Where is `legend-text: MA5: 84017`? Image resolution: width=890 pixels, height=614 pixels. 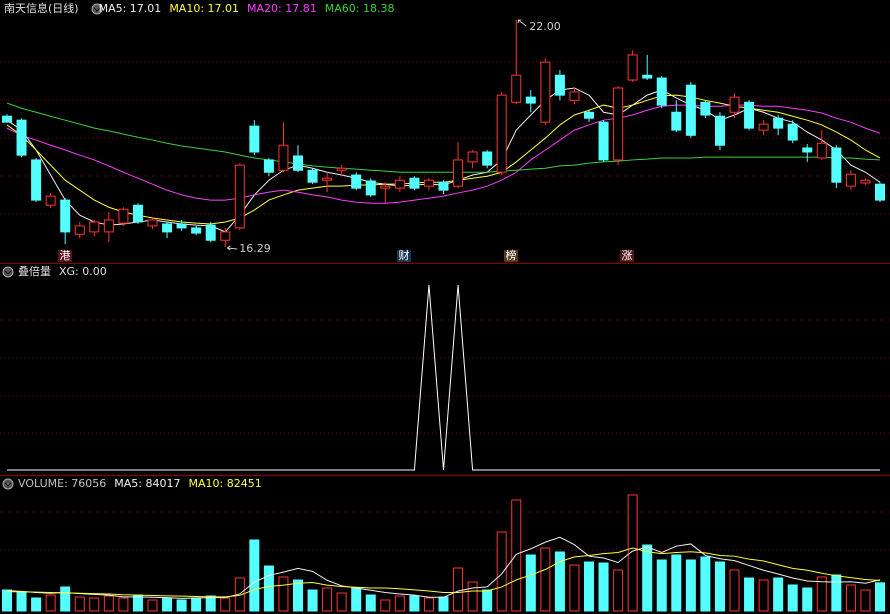 legend-text: MA5: 84017 is located at coordinates (147, 483).